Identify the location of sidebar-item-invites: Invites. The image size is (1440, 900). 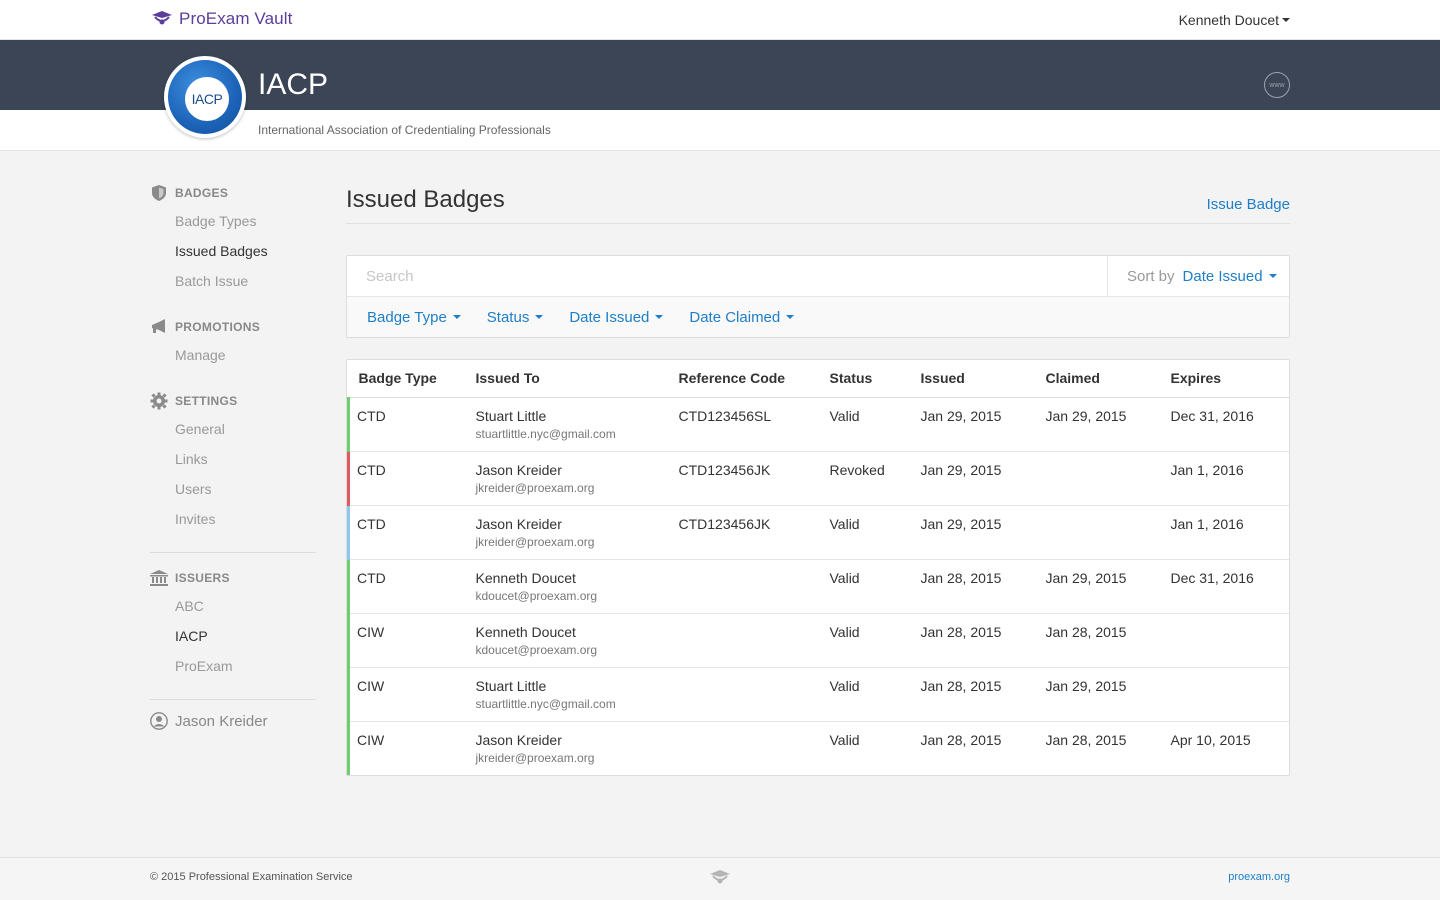
(195, 519).